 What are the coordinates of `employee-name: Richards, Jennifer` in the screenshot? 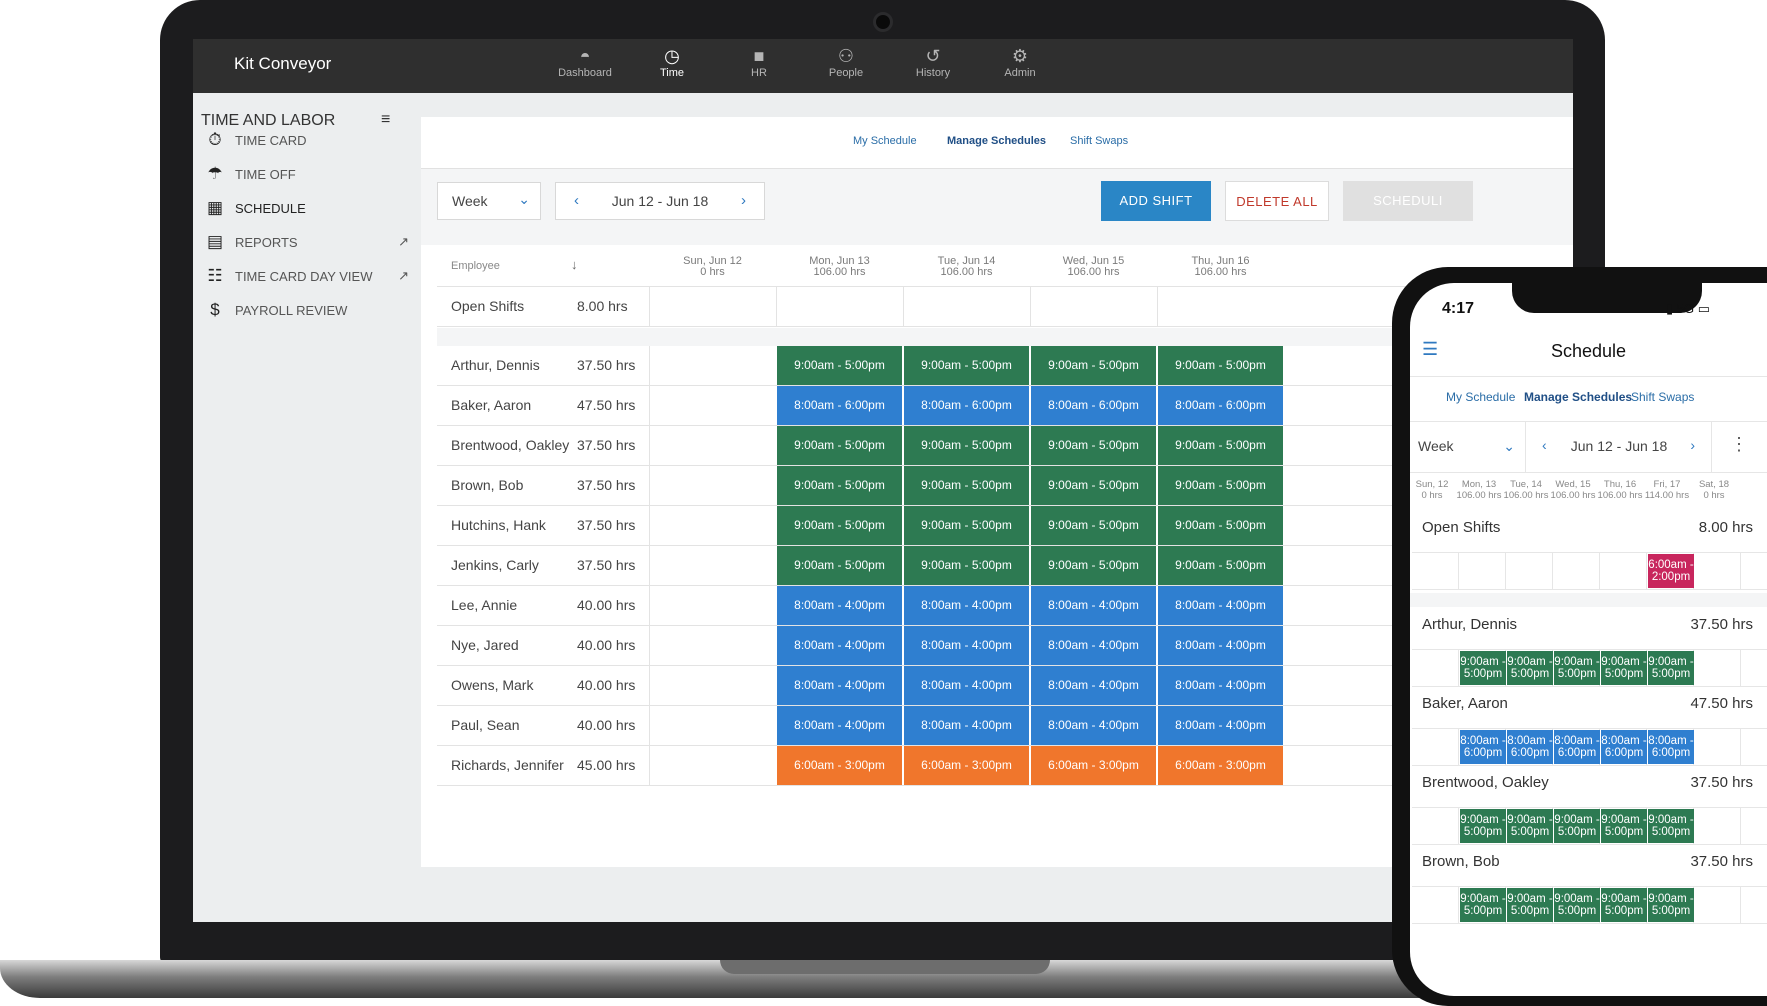 It's located at (507, 765).